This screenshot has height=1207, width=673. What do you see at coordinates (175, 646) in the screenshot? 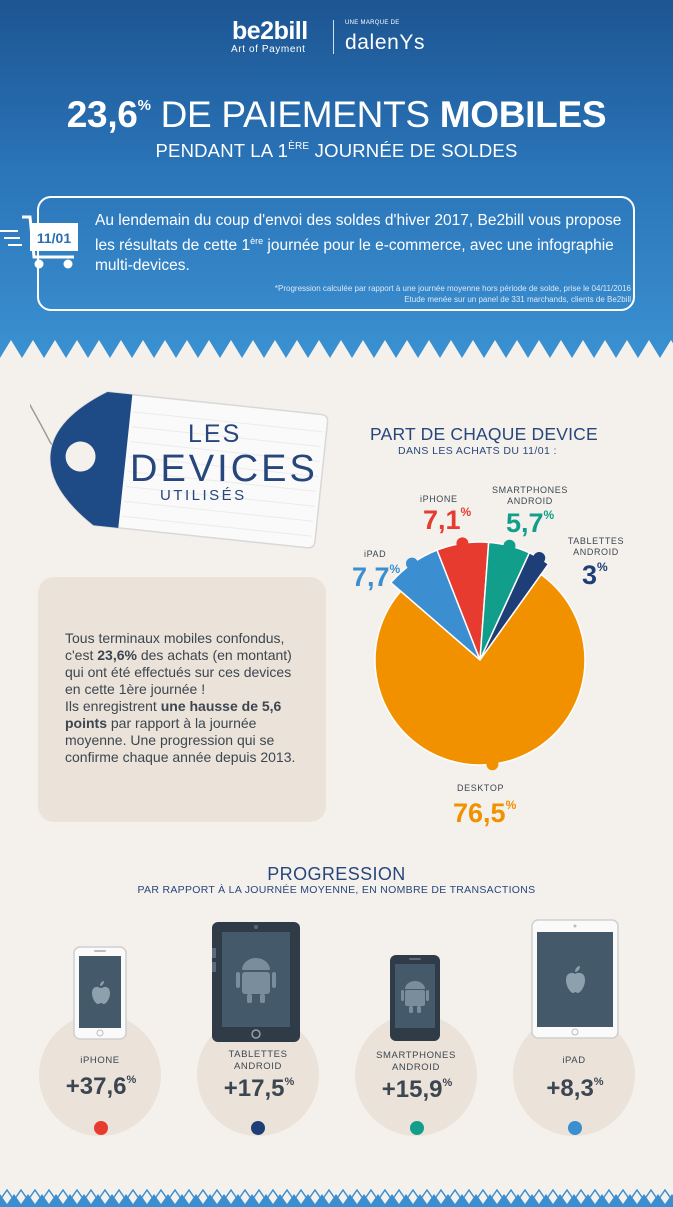
I see `summary-p1: Tous terminaux mobiles confondus, c'est` at bounding box center [175, 646].